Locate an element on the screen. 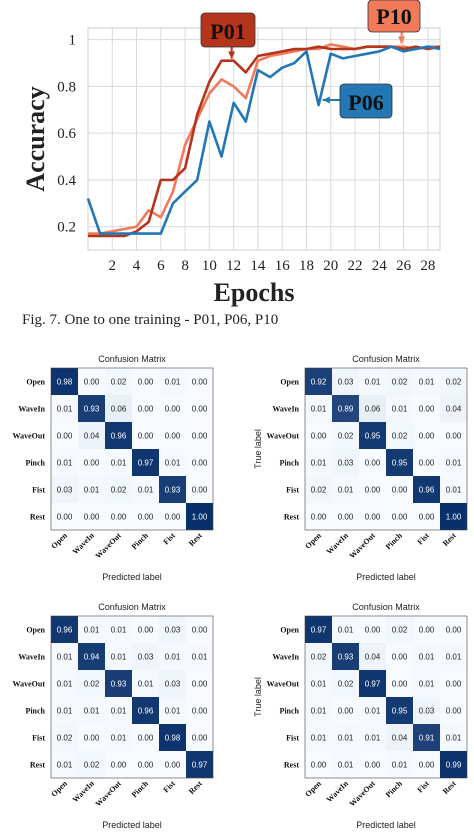 This screenshot has width=474, height=834. cm-title: Confusion Matrix is located at coordinates (386, 359).